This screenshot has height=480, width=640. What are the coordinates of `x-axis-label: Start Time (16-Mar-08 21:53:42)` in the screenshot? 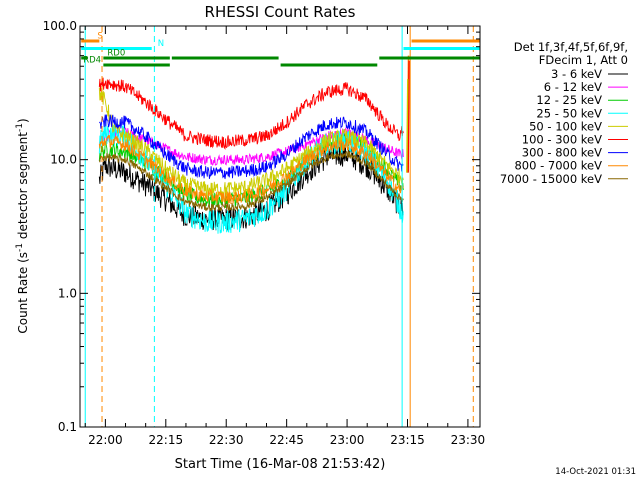 It's located at (280, 464).